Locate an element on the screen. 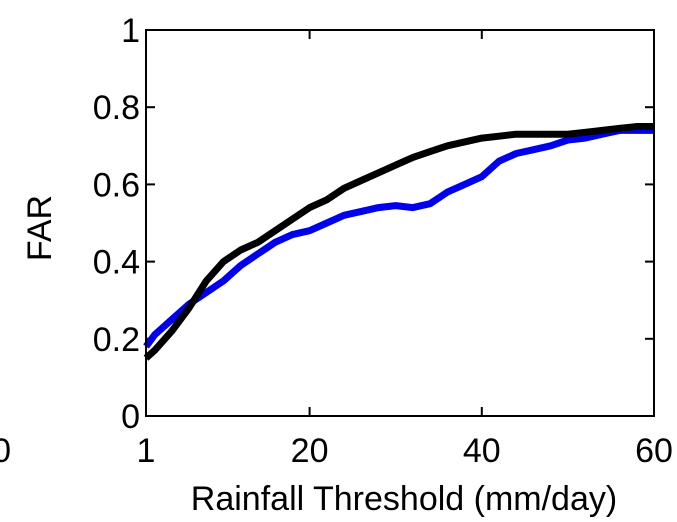 The width and height of the screenshot is (677, 522). y-axis-label: FAR is located at coordinates (40, 228).